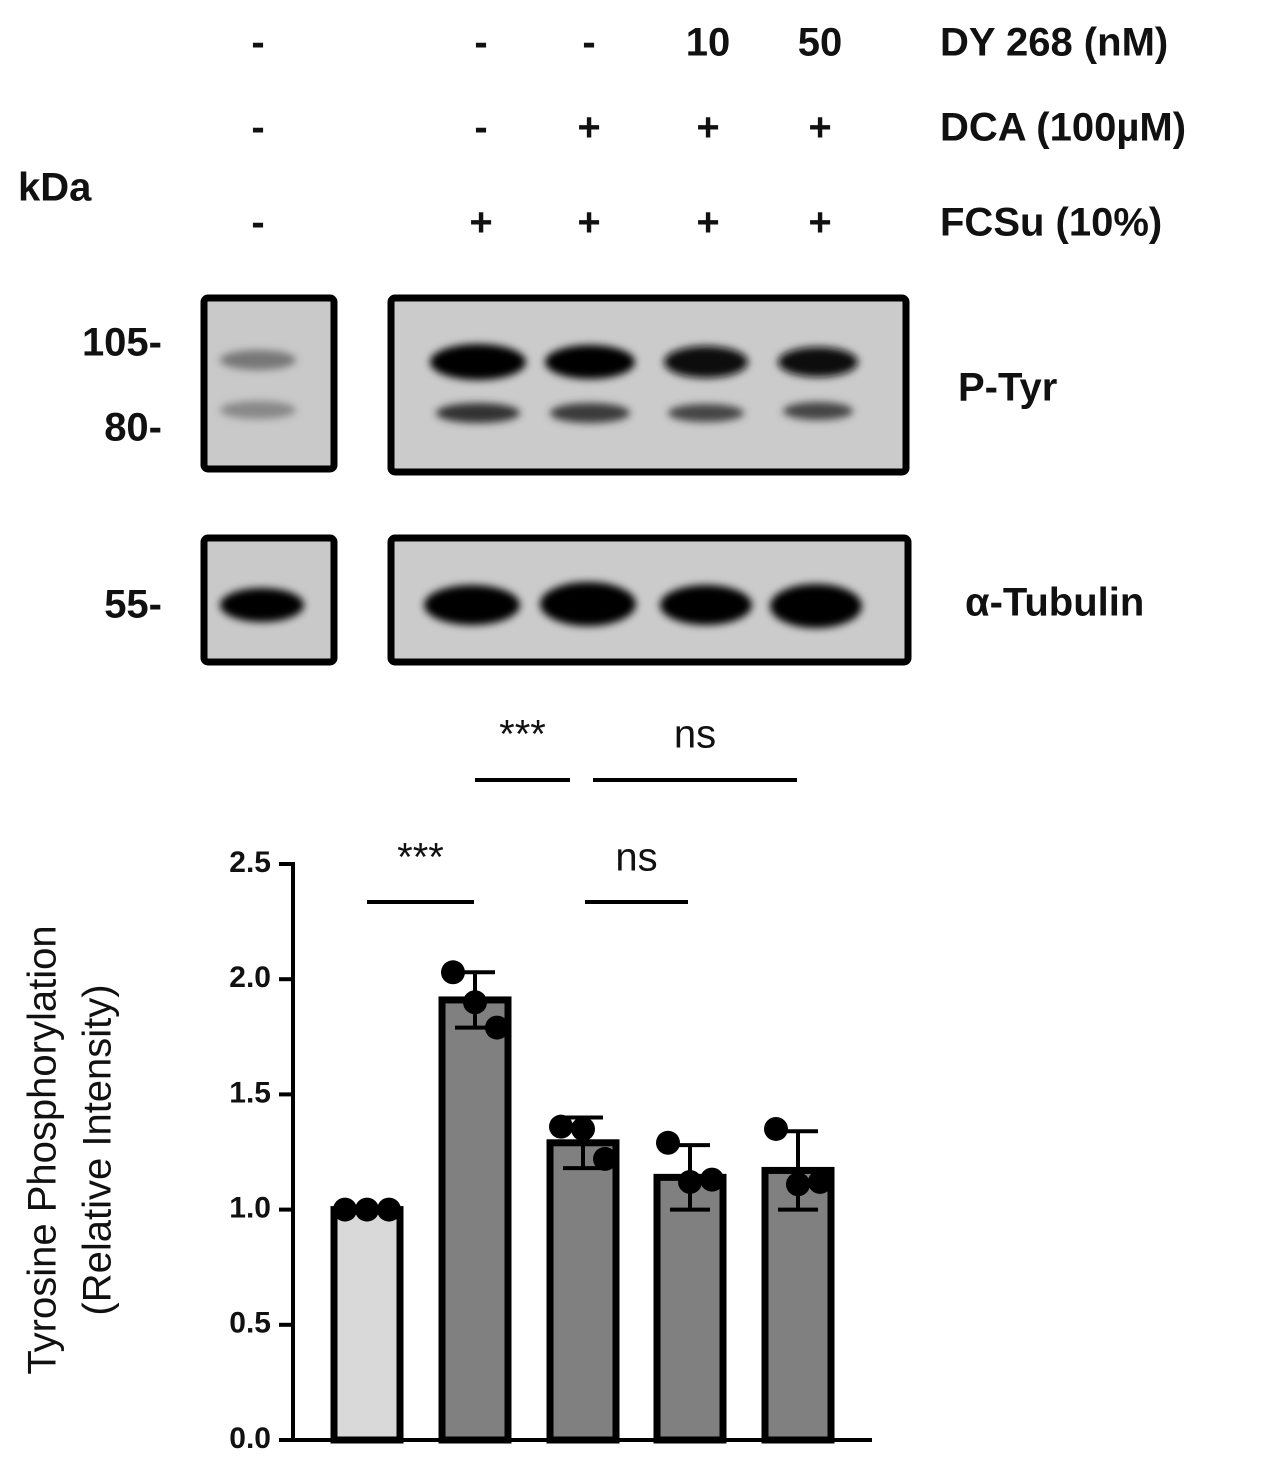 Image resolution: width=1261 pixels, height=1465 pixels. What do you see at coordinates (1051, 223) in the screenshot?
I see `treatment-label: FCSu (10%)` at bounding box center [1051, 223].